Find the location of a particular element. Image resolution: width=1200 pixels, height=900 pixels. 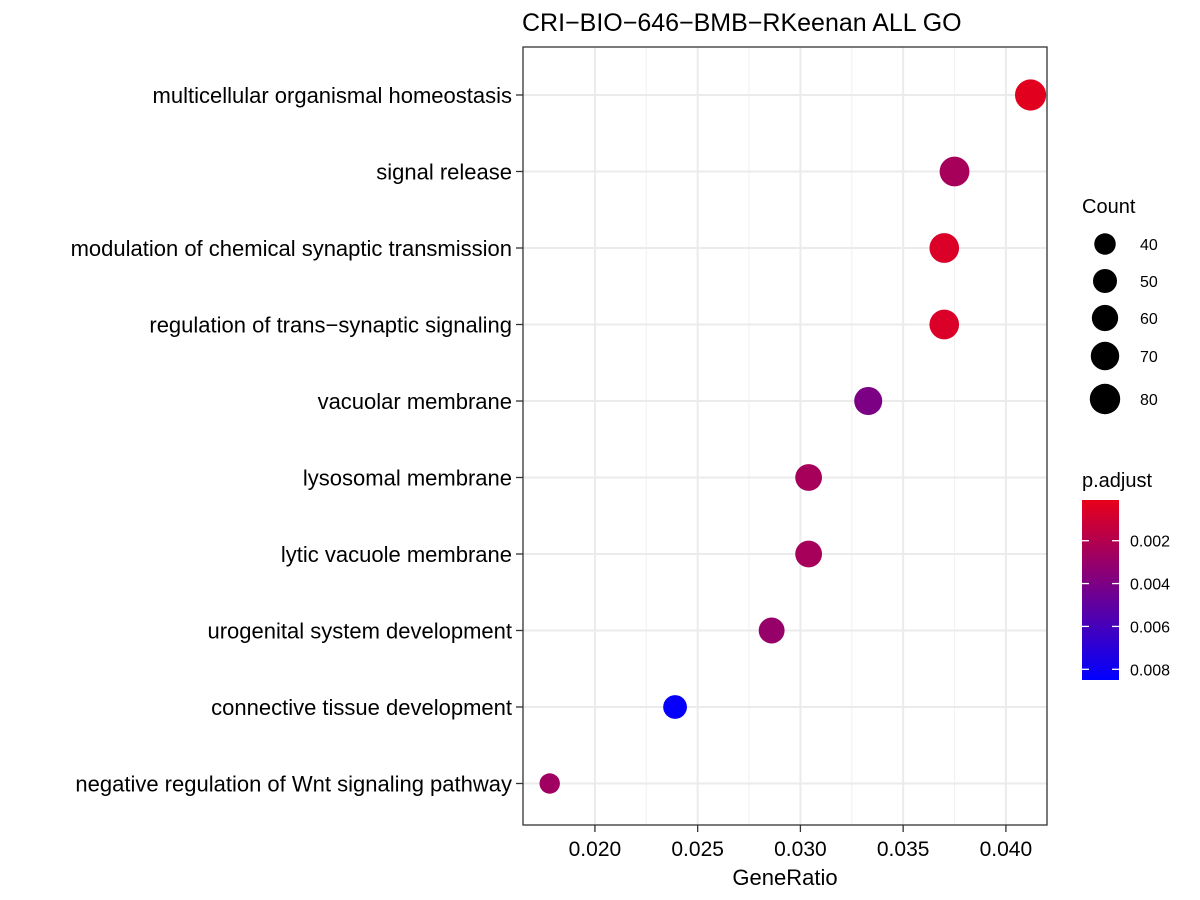

y-tick-label: signal release is located at coordinates (444, 172).